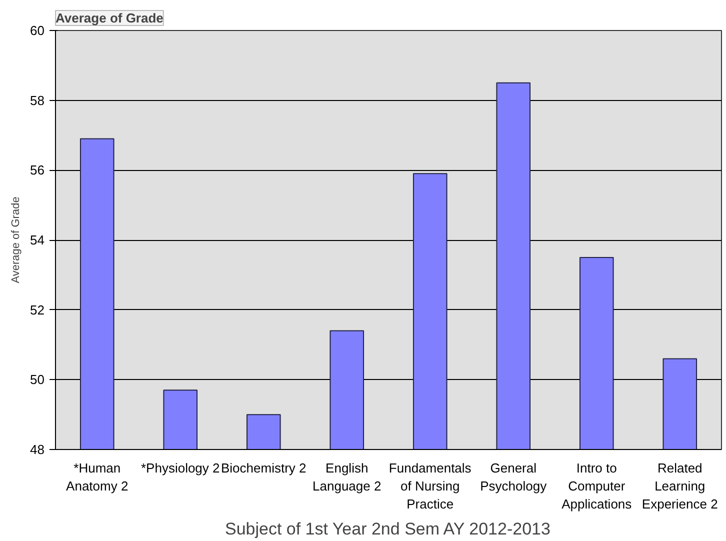  What do you see at coordinates (180, 468) in the screenshot?
I see `x-tick-label: *Physiology 2` at bounding box center [180, 468].